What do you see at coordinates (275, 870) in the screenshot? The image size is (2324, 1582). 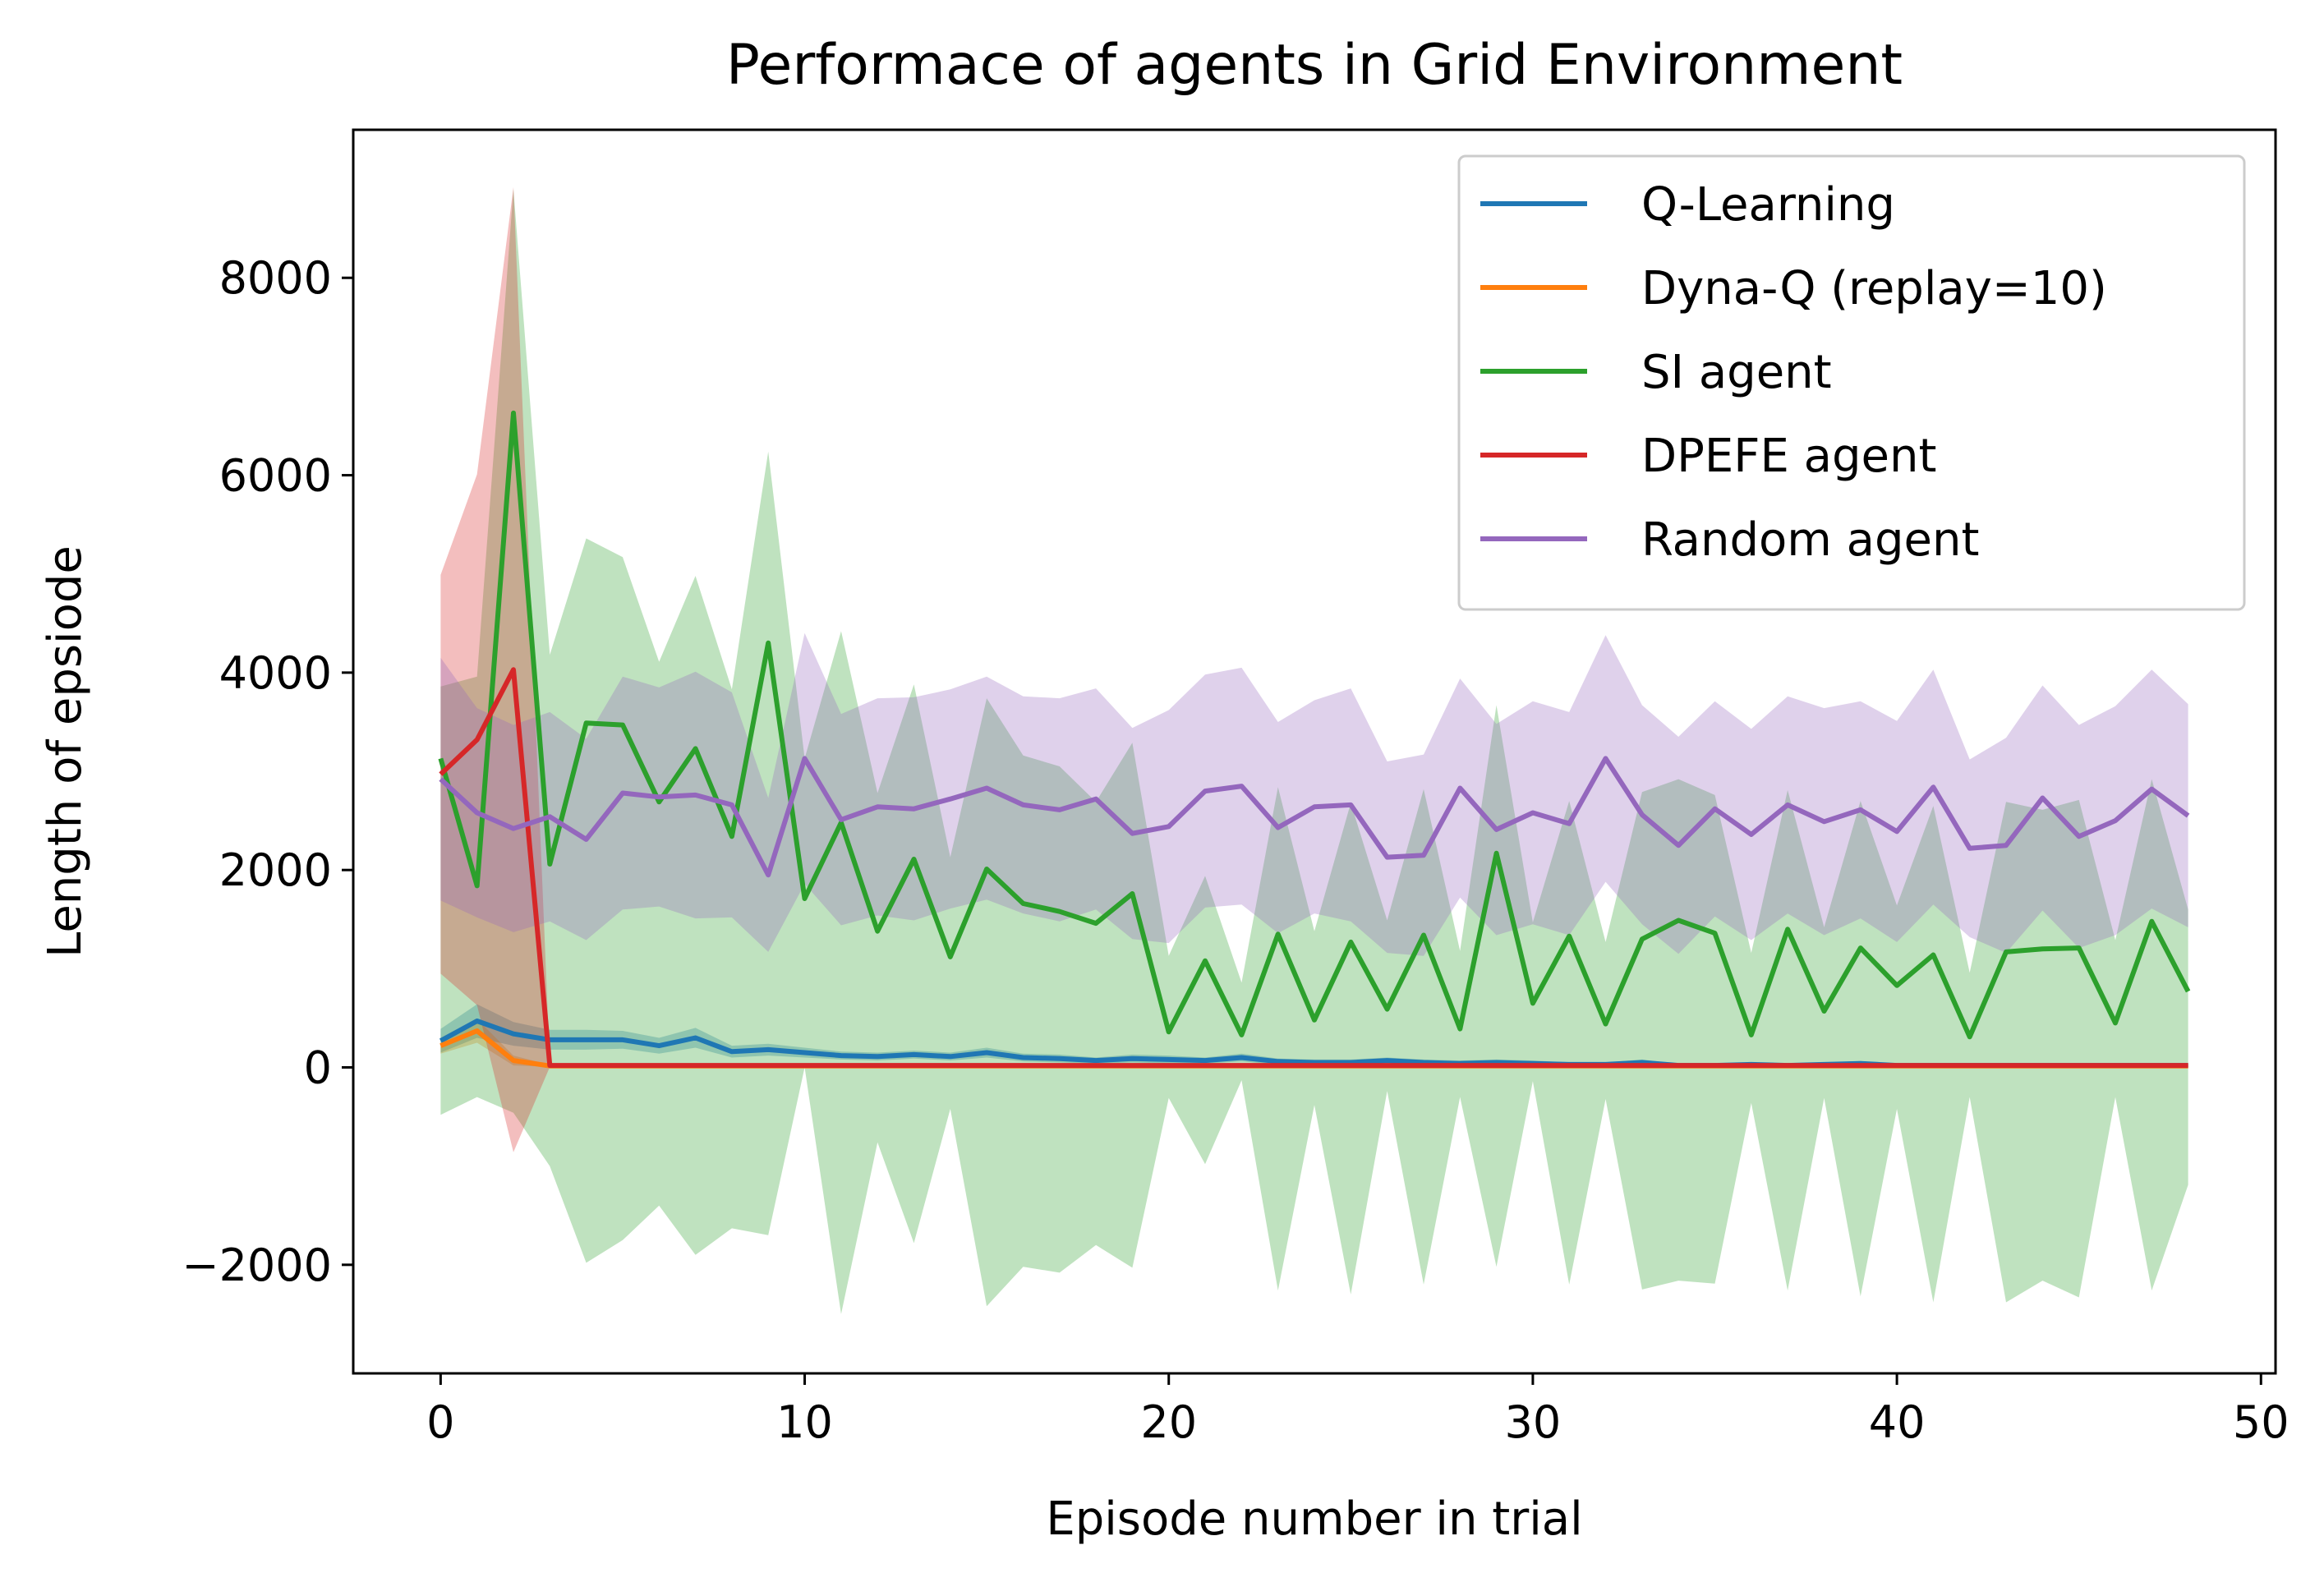 I see `y-tick-label: 2000` at bounding box center [275, 870].